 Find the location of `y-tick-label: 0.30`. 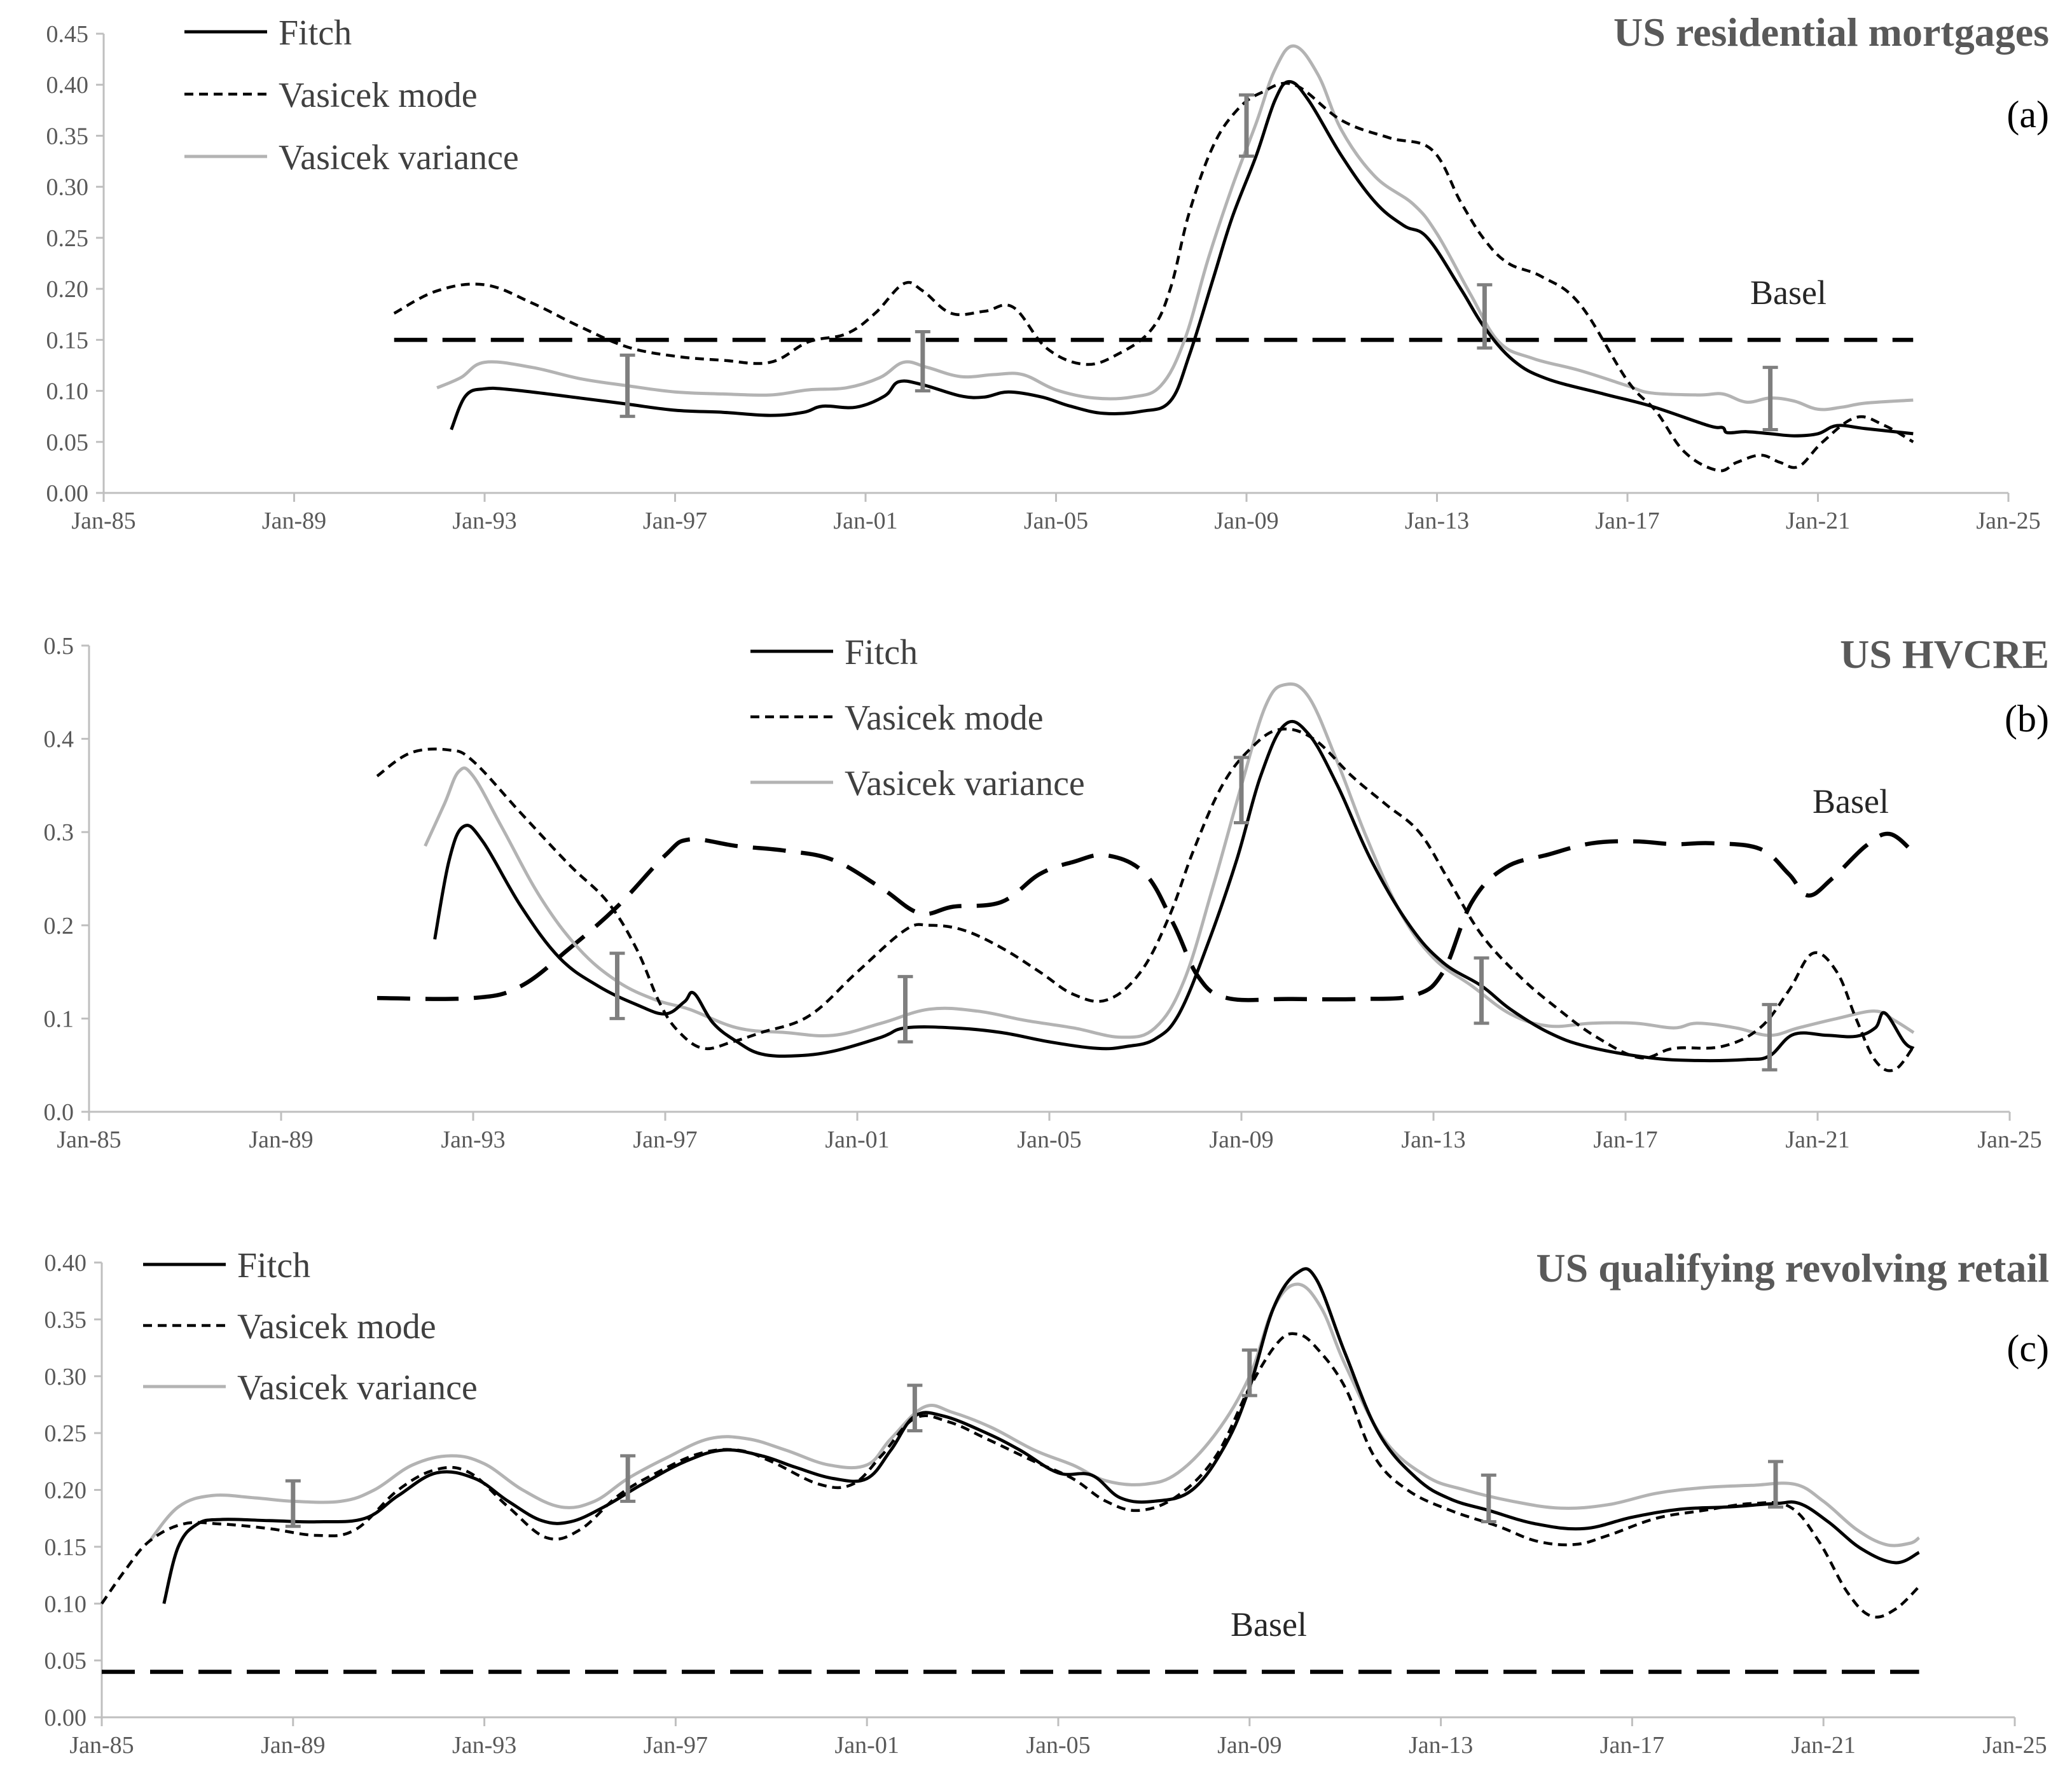

y-tick-label: 0.30 is located at coordinates (67, 187).